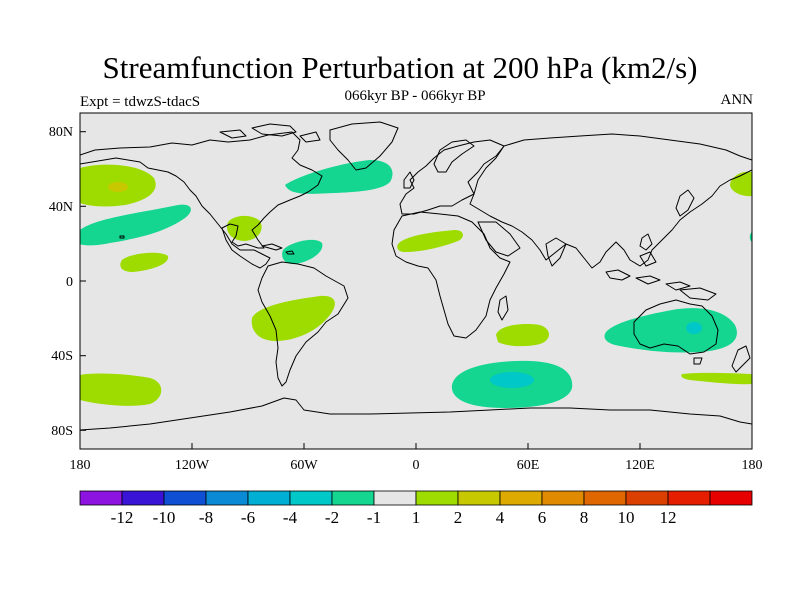  I want to click on coast-indonesia, so click(648, 271).